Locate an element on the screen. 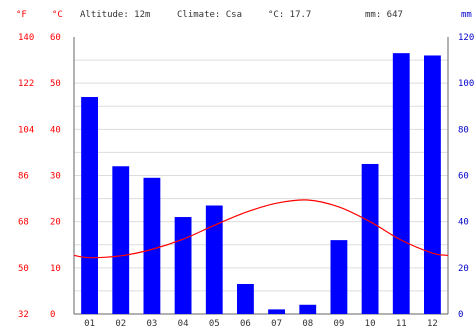 The width and height of the screenshot is (474, 329). fahrenheit-tick-label: 140 is located at coordinates (26, 38).